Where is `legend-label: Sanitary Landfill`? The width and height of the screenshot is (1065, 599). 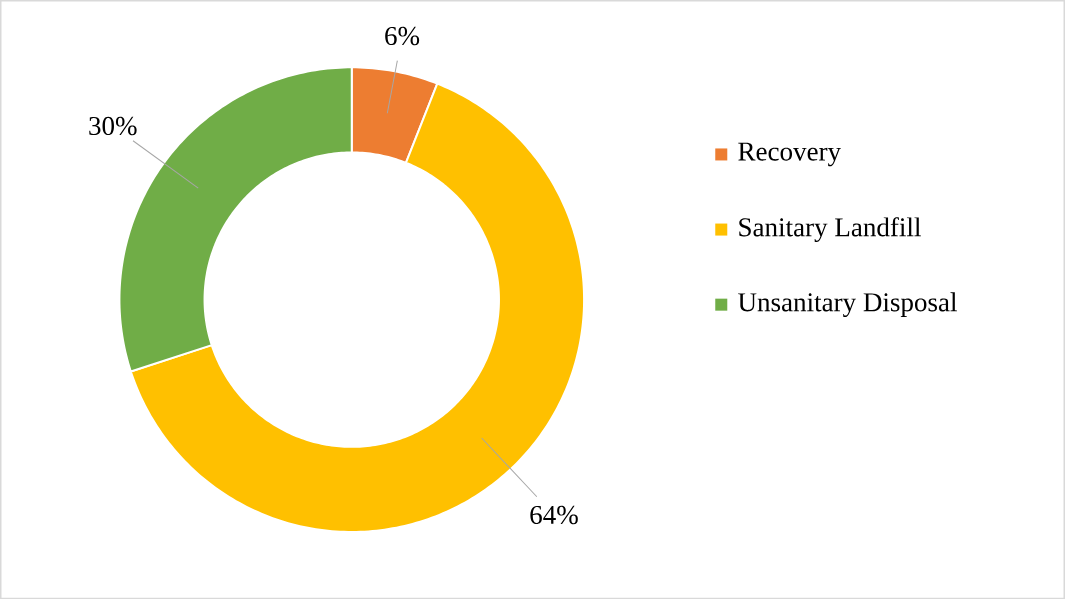 legend-label: Sanitary Landfill is located at coordinates (830, 229).